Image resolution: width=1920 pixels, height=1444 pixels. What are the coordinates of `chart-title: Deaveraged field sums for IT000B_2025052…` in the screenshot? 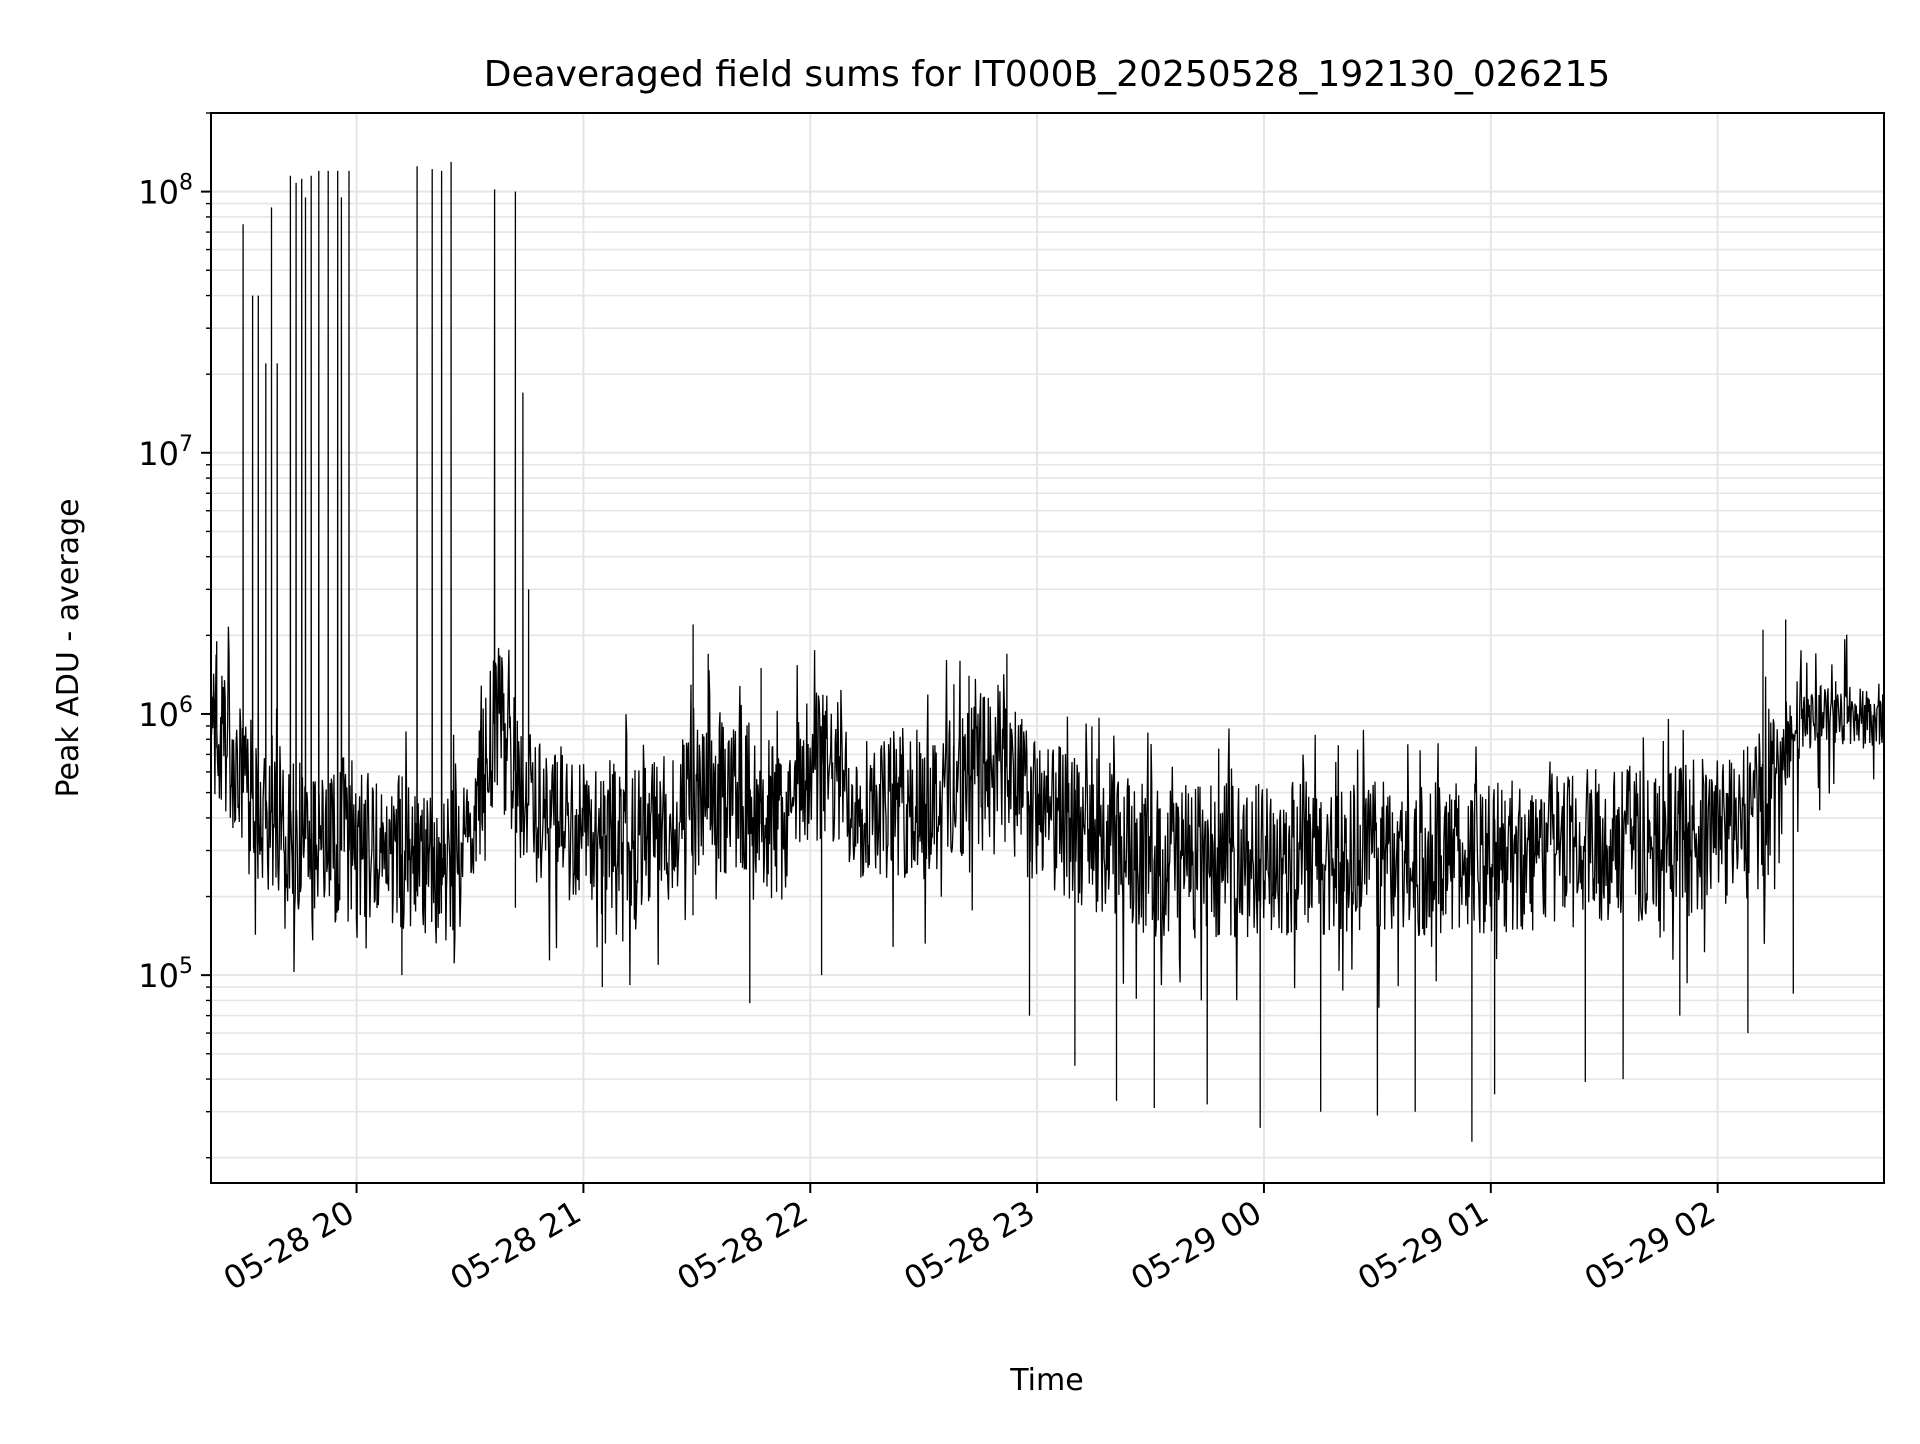 It's located at (1047, 74).